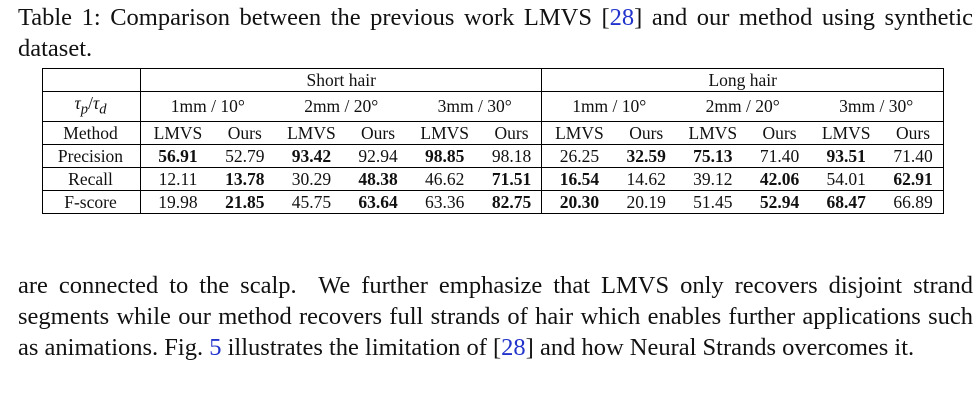 The height and width of the screenshot is (404, 977). I want to click on value: 42.06, so click(779, 178).